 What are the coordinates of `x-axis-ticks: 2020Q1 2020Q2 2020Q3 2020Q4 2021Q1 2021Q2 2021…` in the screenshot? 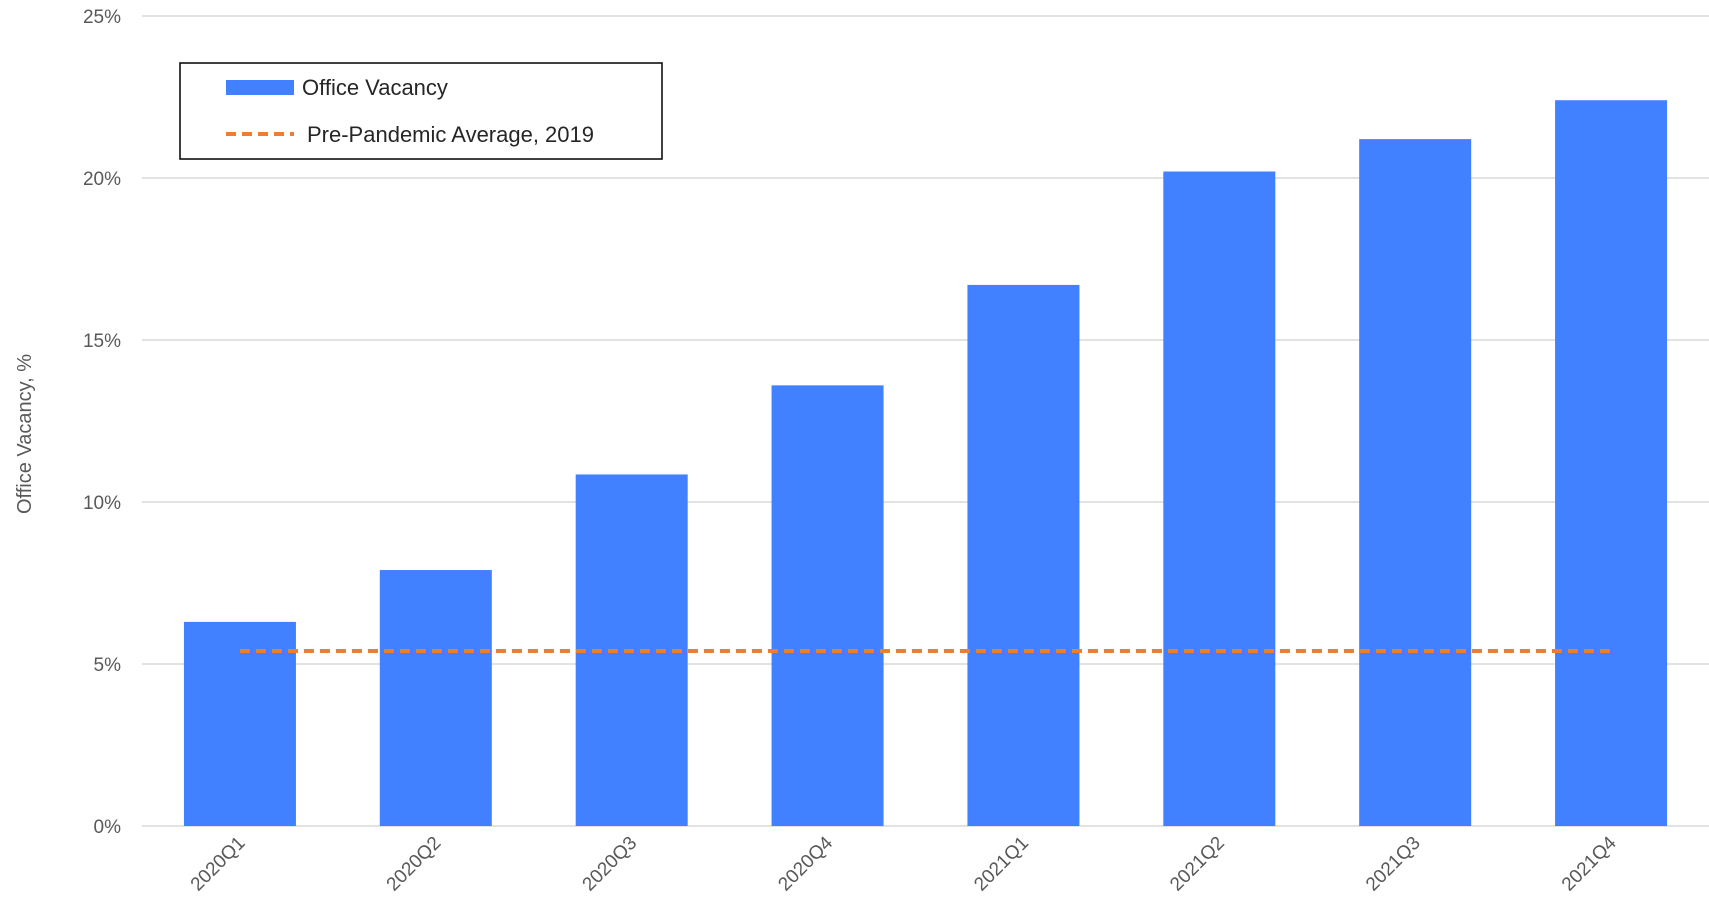 It's located at (904, 863).